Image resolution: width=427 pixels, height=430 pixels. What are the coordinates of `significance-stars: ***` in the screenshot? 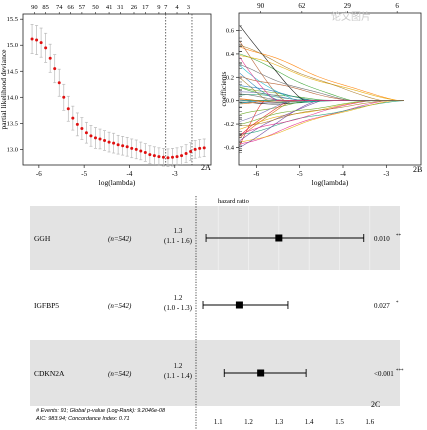 It's located at (400, 371).